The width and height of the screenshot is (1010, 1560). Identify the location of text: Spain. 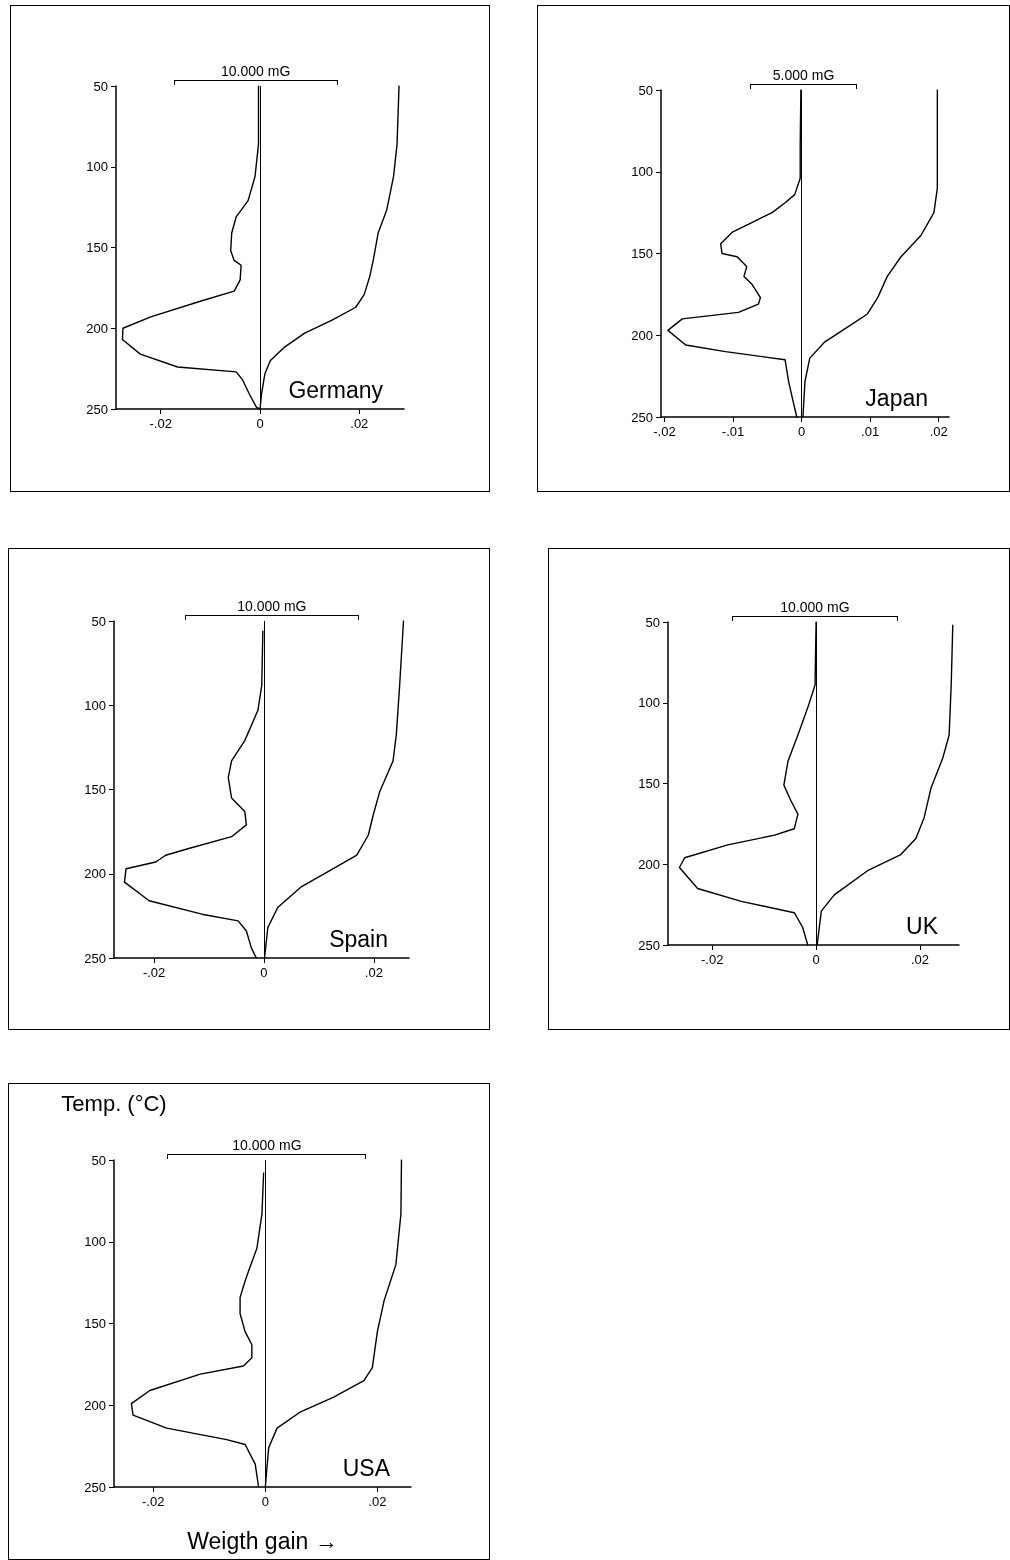
(358, 938).